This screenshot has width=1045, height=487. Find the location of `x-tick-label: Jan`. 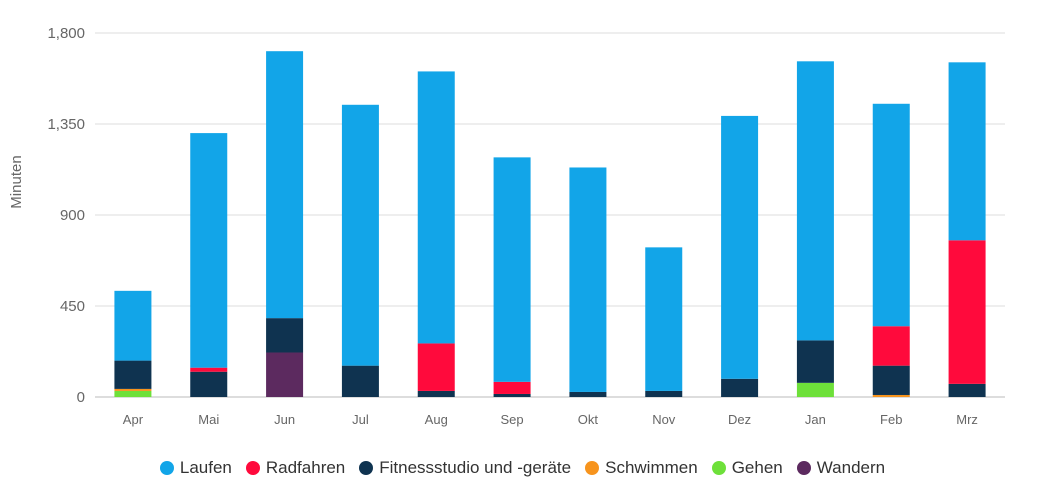

x-tick-label: Jan is located at coordinates (815, 419).